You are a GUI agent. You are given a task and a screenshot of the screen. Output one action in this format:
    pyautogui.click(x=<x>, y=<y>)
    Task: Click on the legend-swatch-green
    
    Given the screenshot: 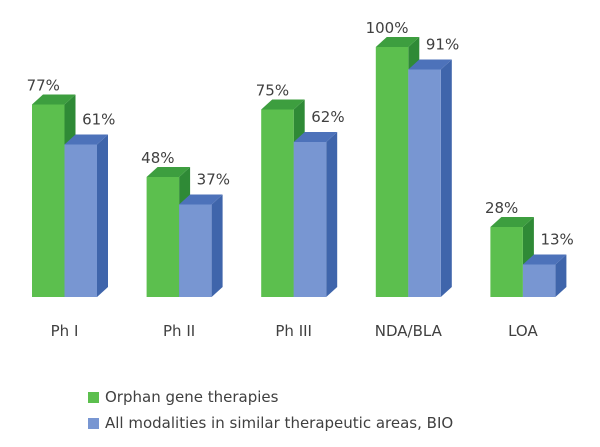 What is the action you would take?
    pyautogui.click(x=93, y=397)
    